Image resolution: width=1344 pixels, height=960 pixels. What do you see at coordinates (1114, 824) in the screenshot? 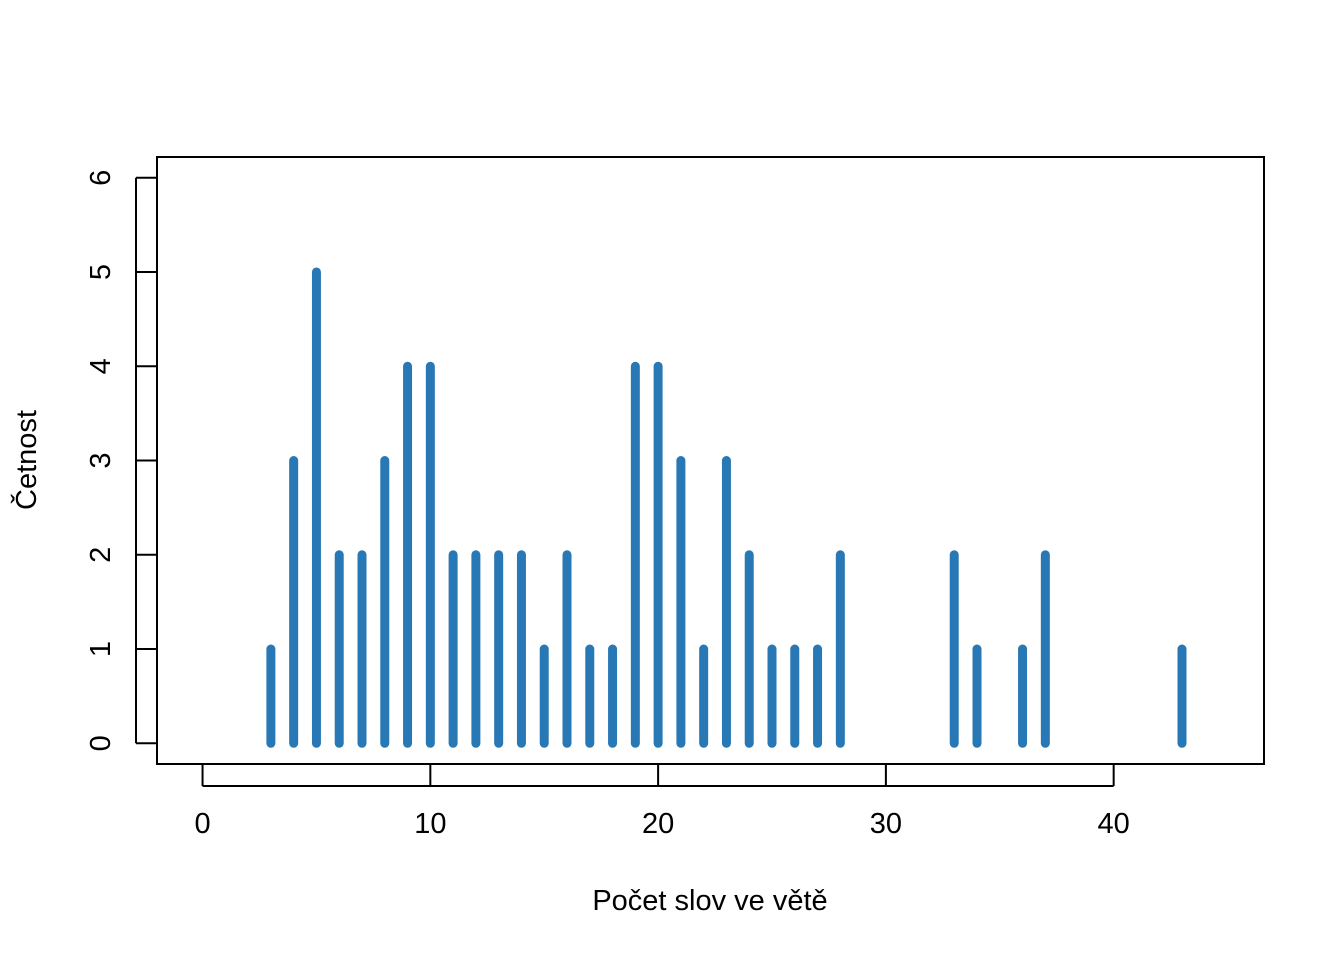
I see `x-tick-label: 40` at bounding box center [1114, 824].